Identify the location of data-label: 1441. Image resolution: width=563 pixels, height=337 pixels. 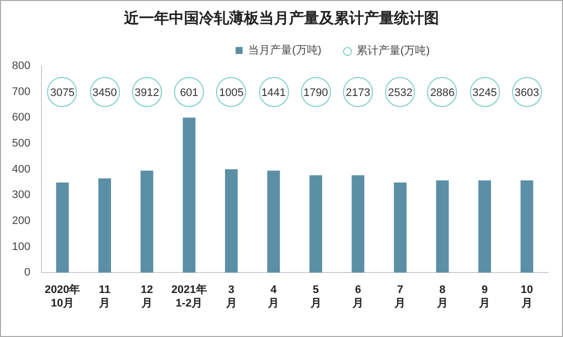
(273, 91).